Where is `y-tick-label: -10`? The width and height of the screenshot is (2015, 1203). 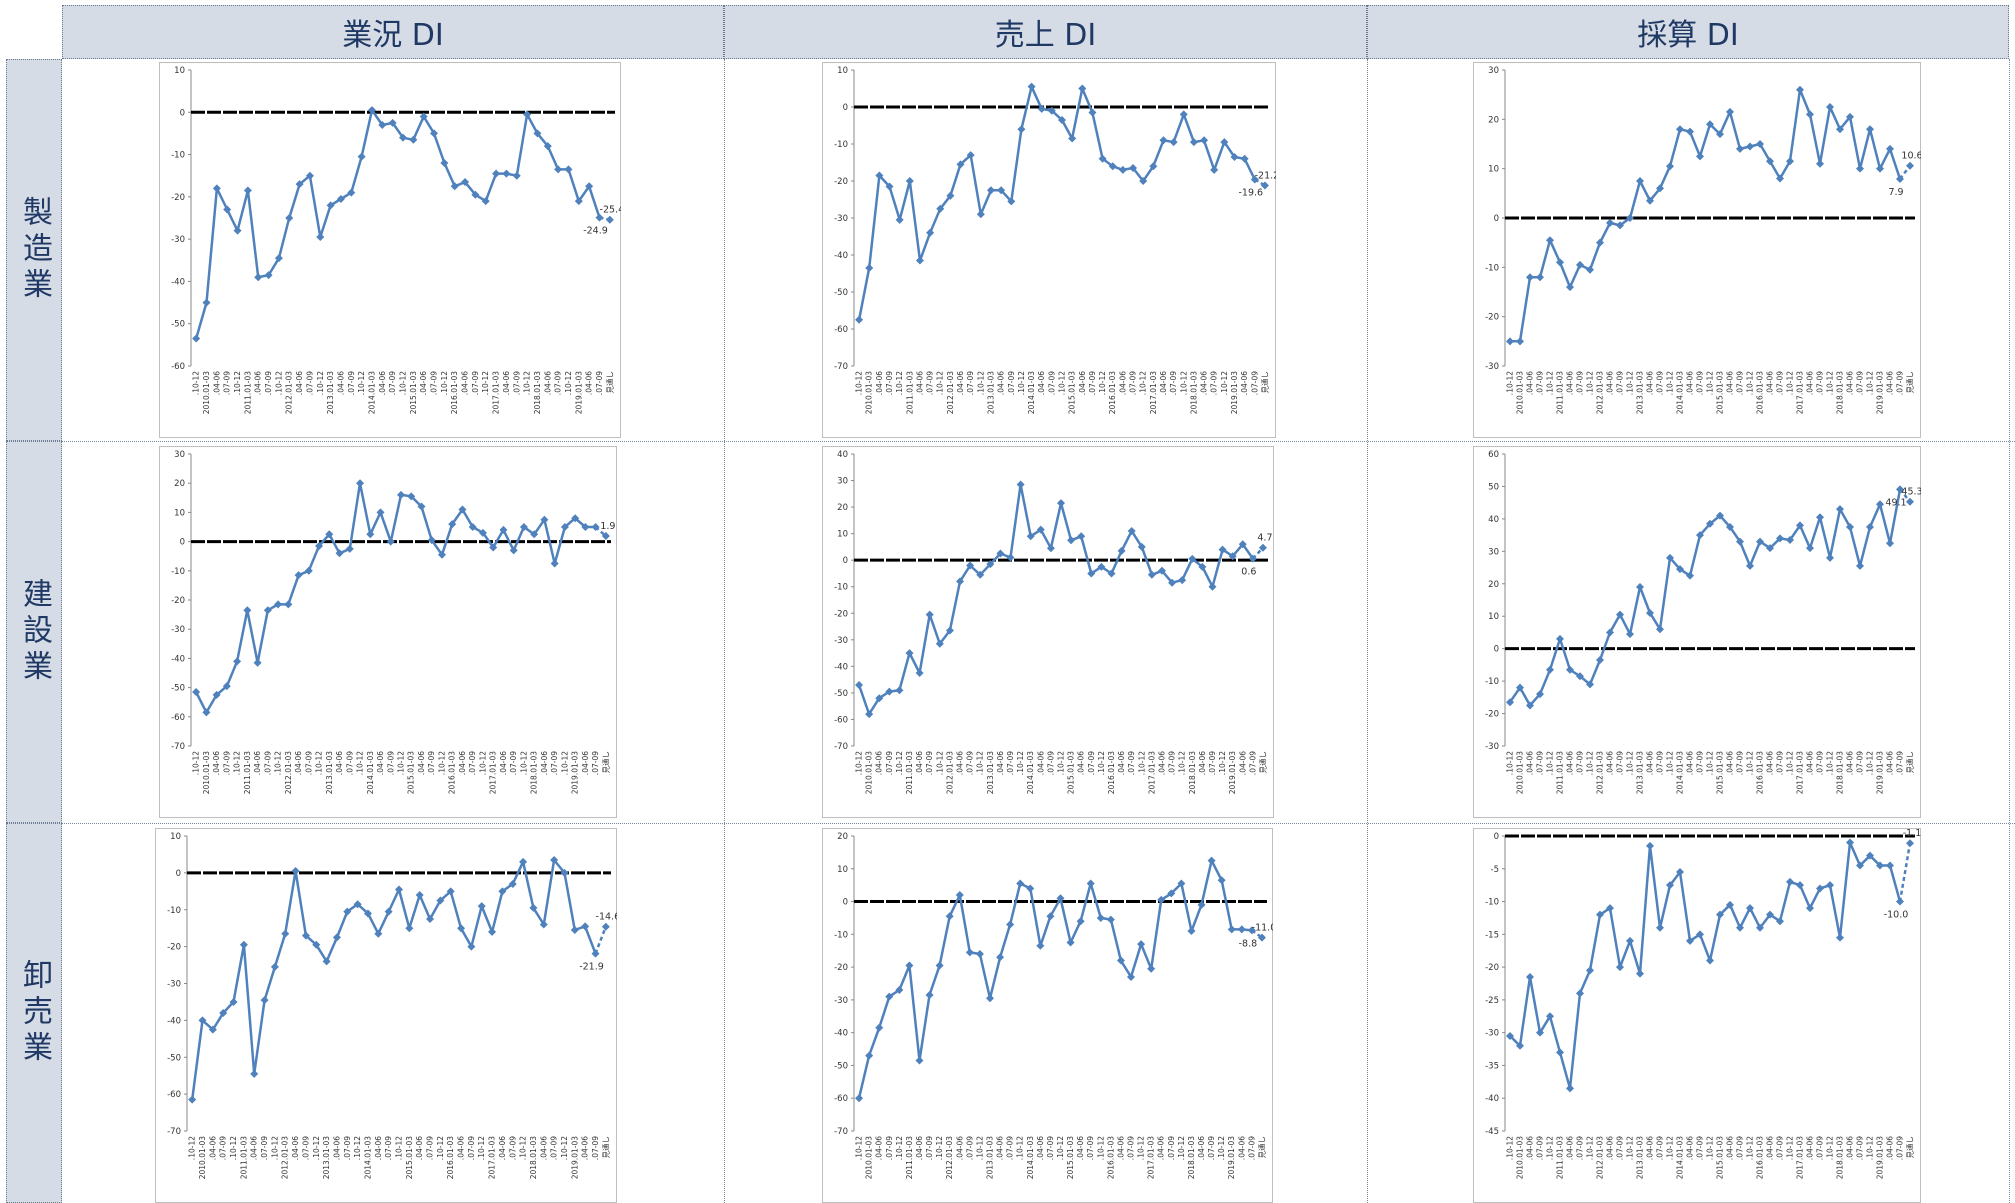 y-tick-label: -10 is located at coordinates (841, 935).